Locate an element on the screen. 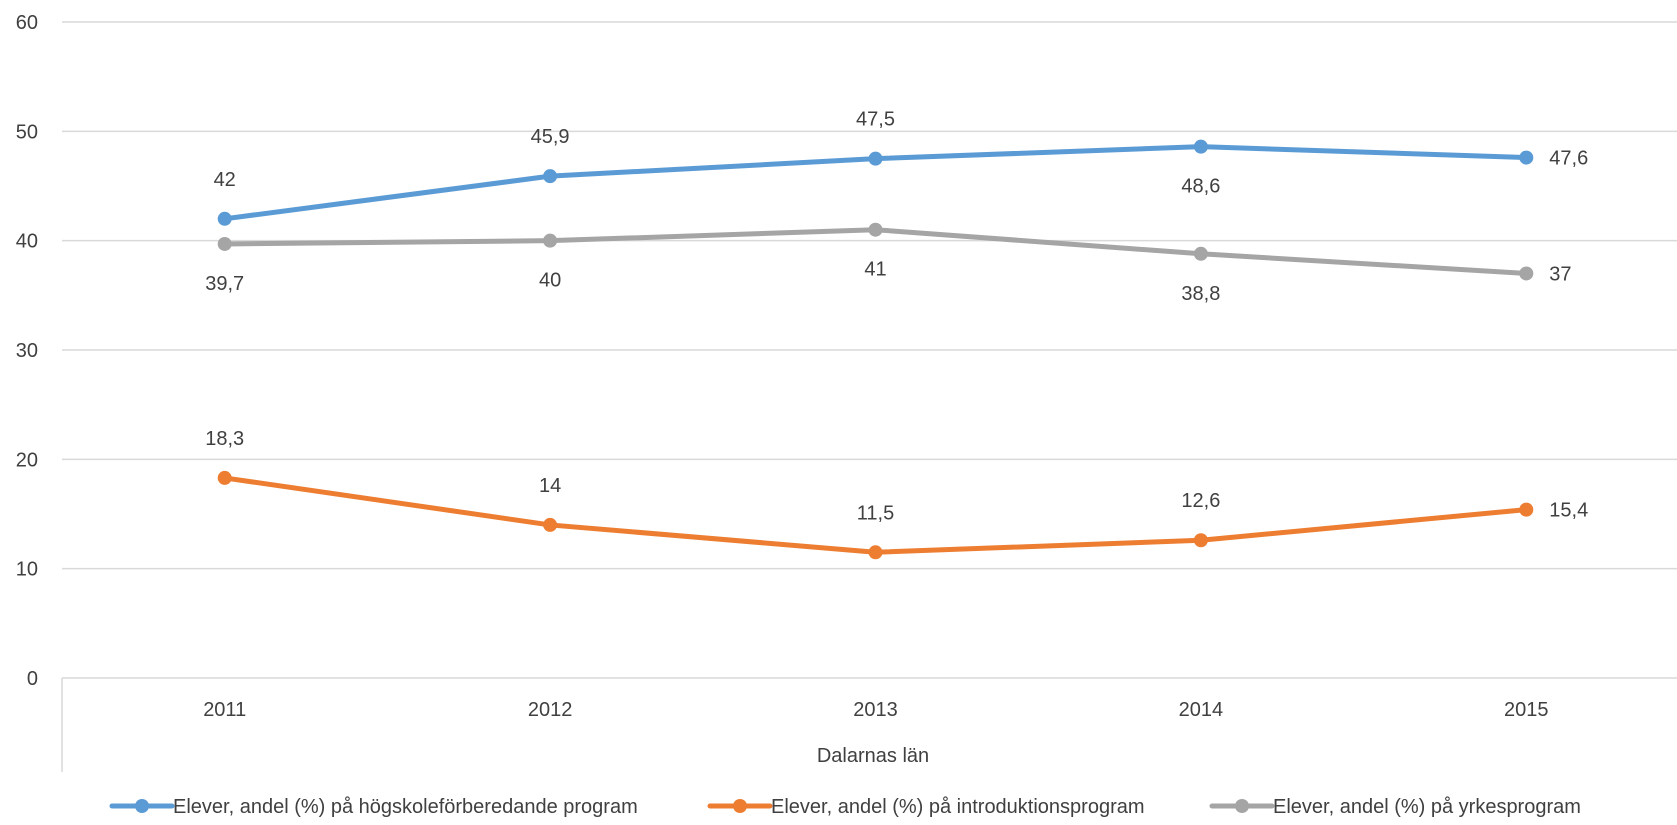  x-tick-label: 2012 is located at coordinates (550, 710).